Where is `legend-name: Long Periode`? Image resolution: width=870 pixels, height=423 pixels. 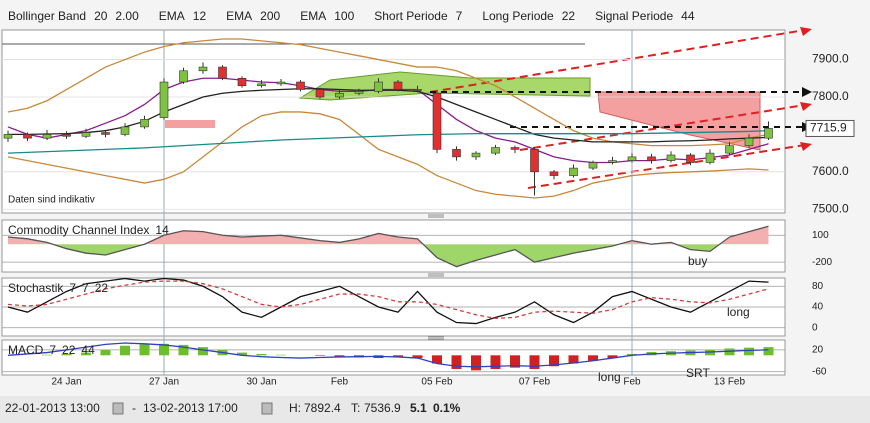
legend-name: Long Periode is located at coordinates (518, 16).